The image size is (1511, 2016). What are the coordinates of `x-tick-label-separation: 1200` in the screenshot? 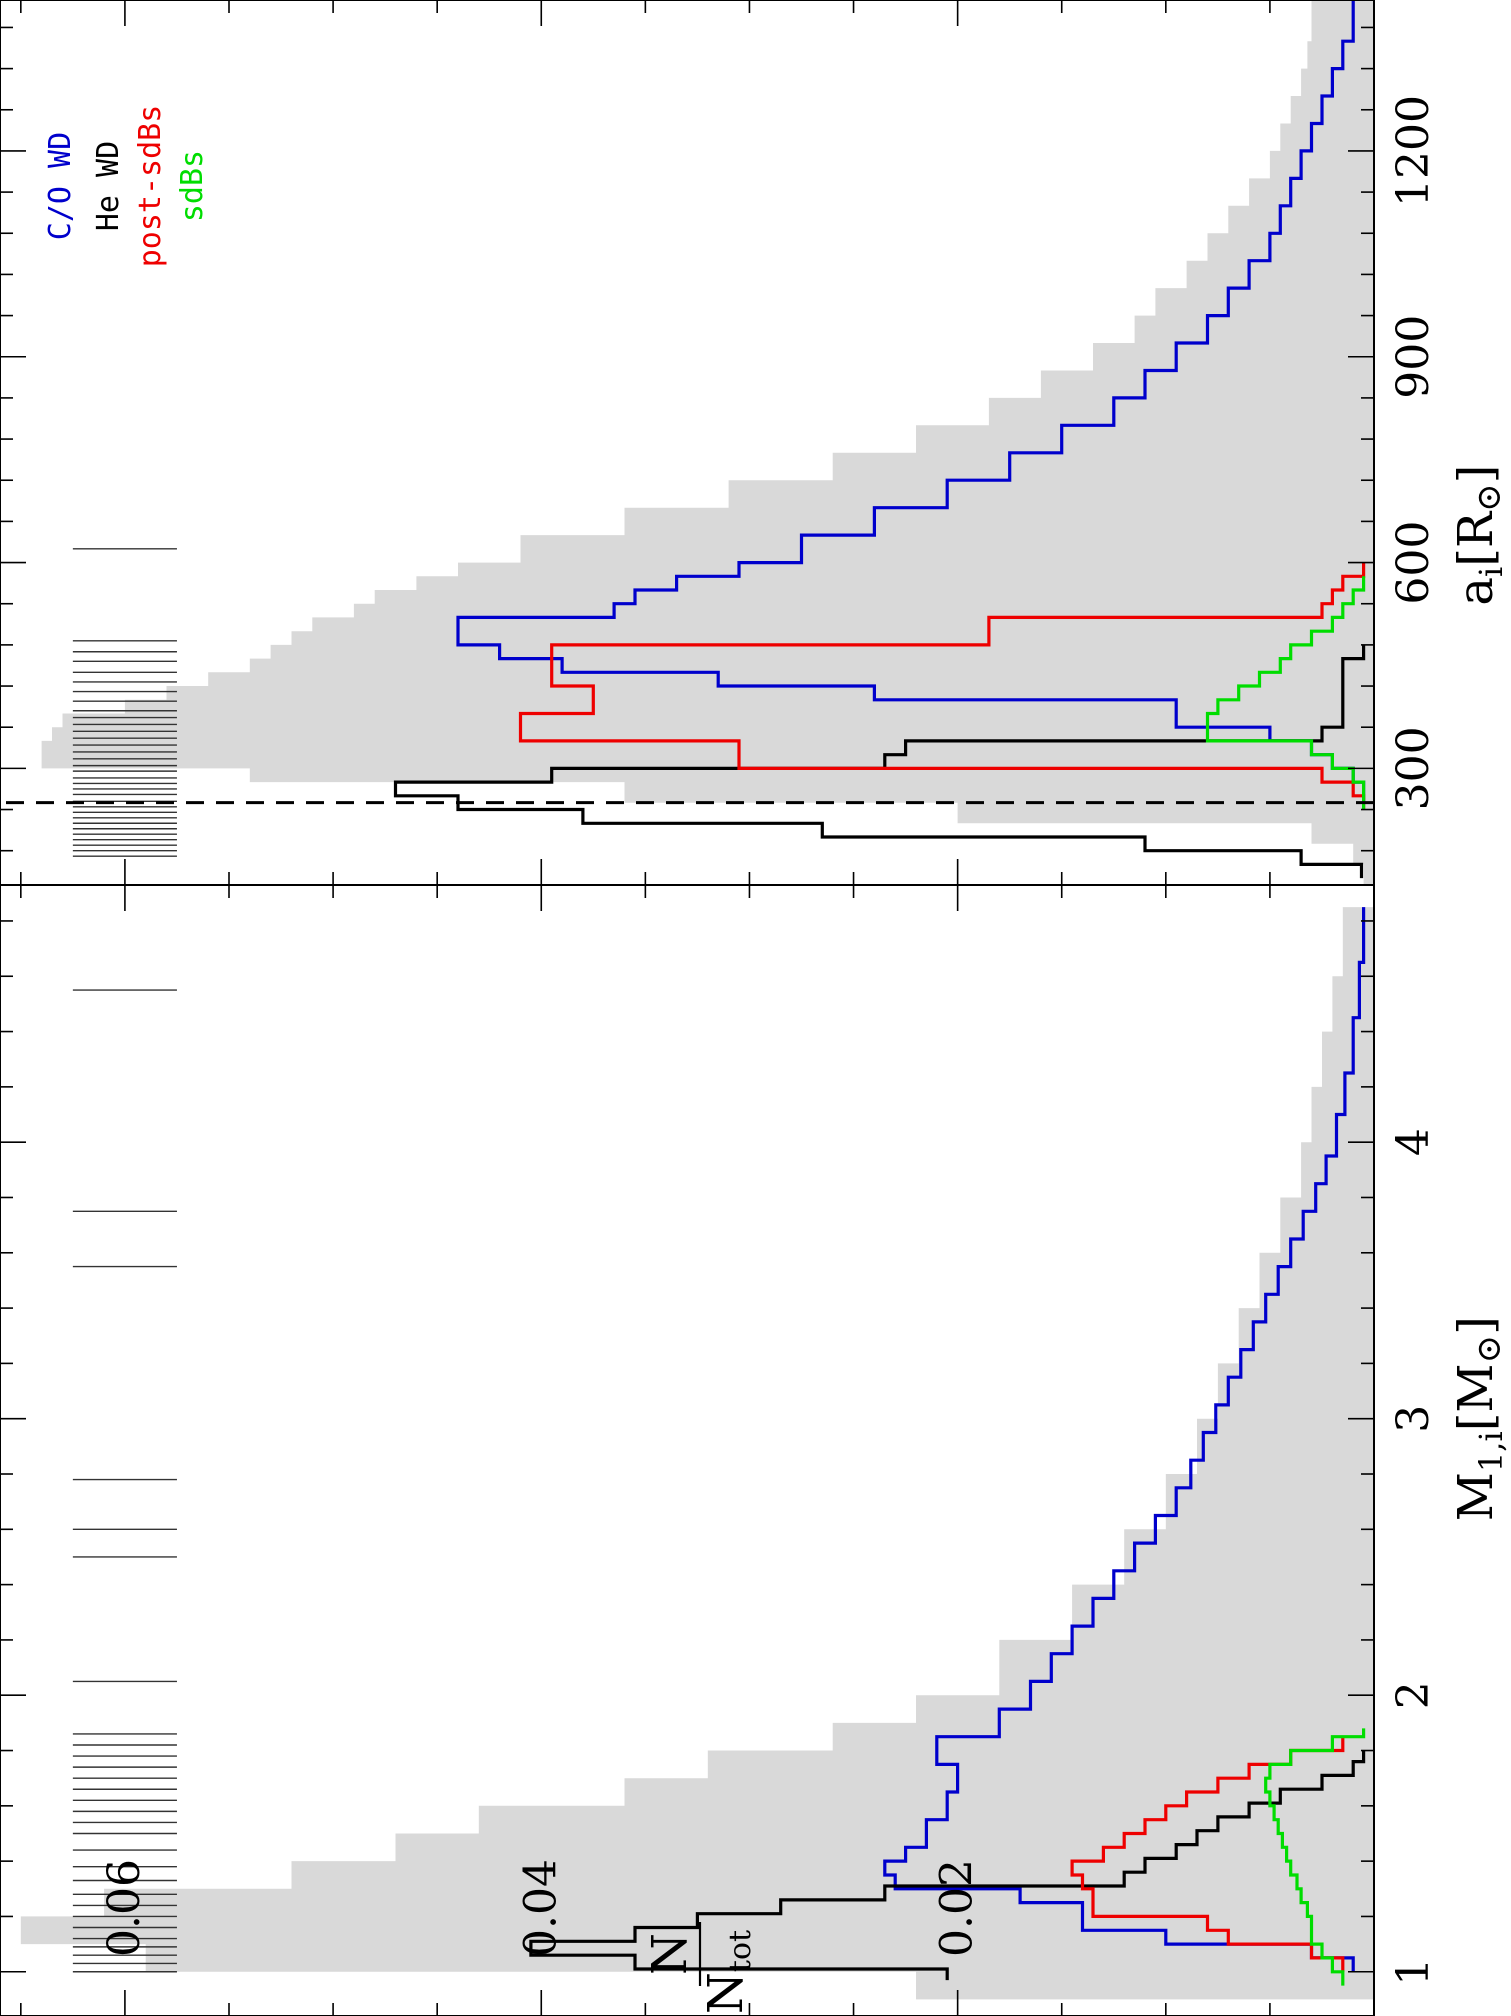 It's located at (1413, 151).